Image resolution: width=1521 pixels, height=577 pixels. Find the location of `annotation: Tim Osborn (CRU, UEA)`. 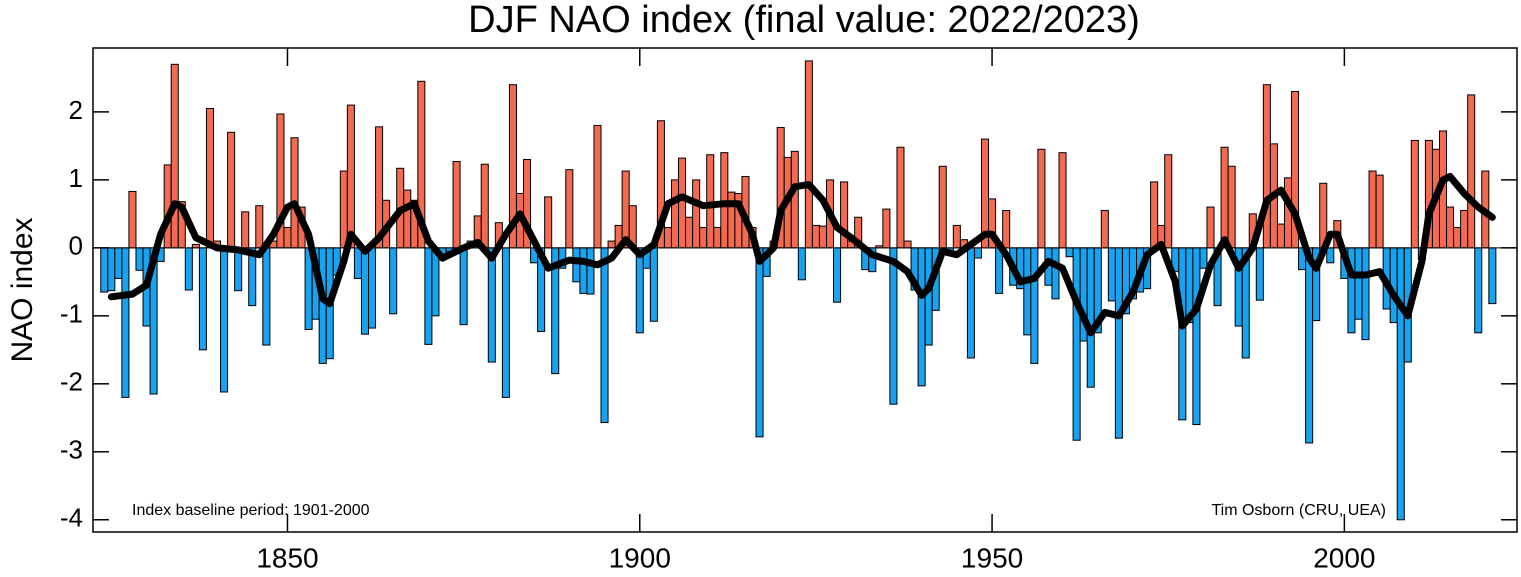

annotation: Tim Osborn (CRU, UEA) is located at coordinates (1298, 510).